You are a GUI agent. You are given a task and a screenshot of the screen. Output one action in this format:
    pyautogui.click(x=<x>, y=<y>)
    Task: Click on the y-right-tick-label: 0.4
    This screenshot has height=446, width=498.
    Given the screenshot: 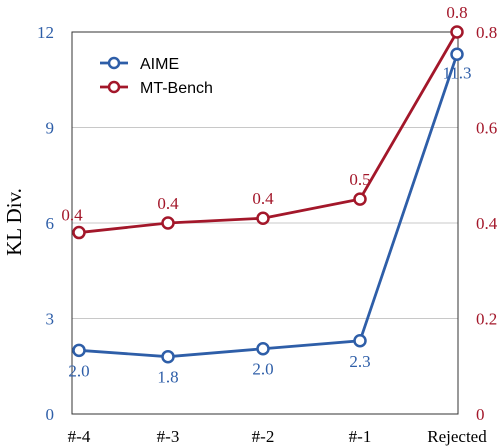 What is the action you would take?
    pyautogui.click(x=487, y=223)
    